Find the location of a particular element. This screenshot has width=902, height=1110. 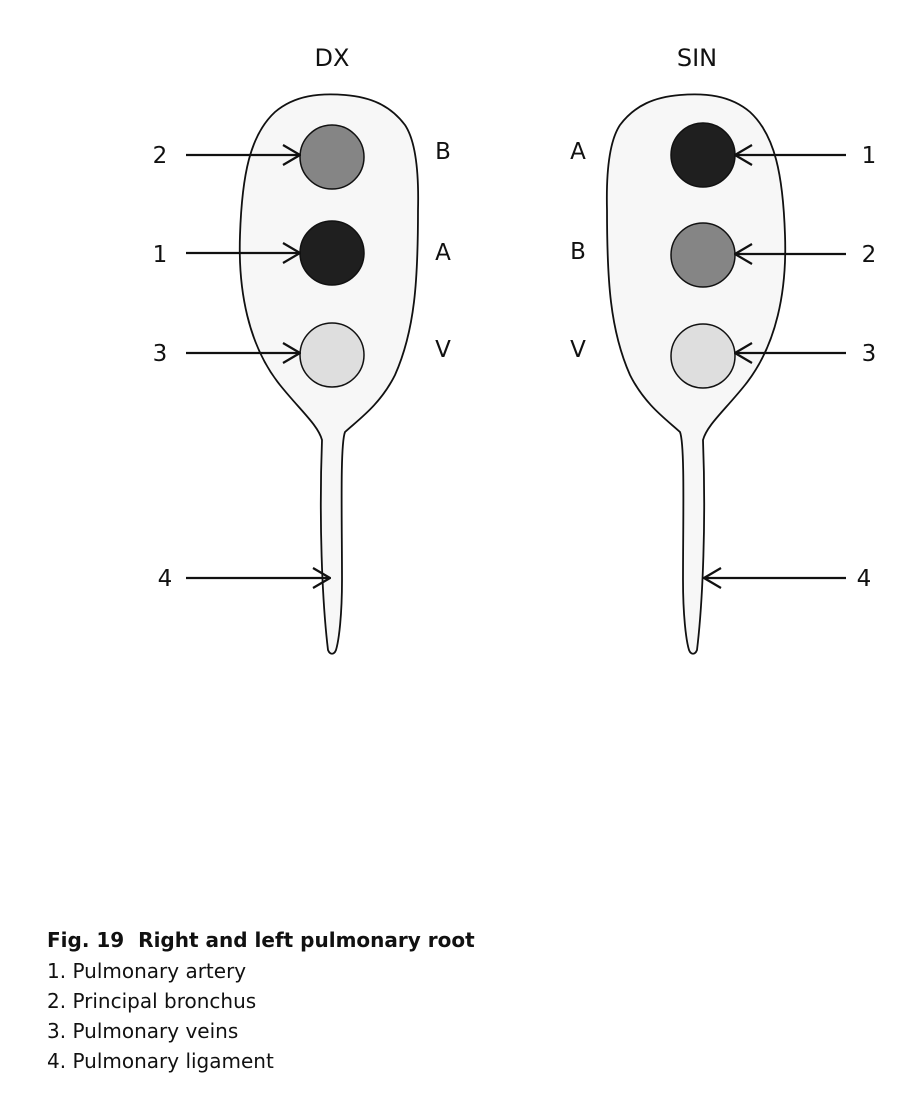

right-letter-b: B is located at coordinates (443, 152).